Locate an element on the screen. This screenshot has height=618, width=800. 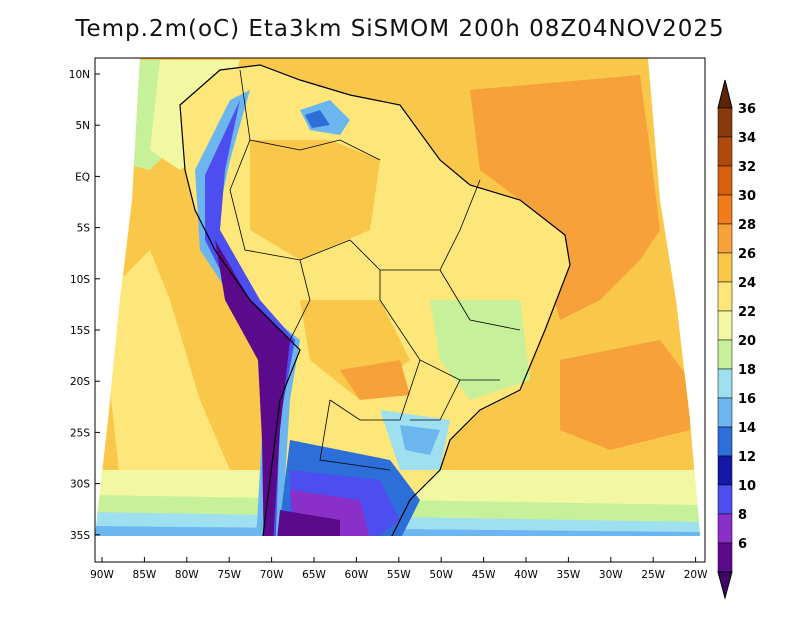
colorbar-label: 8 is located at coordinates (742, 515).